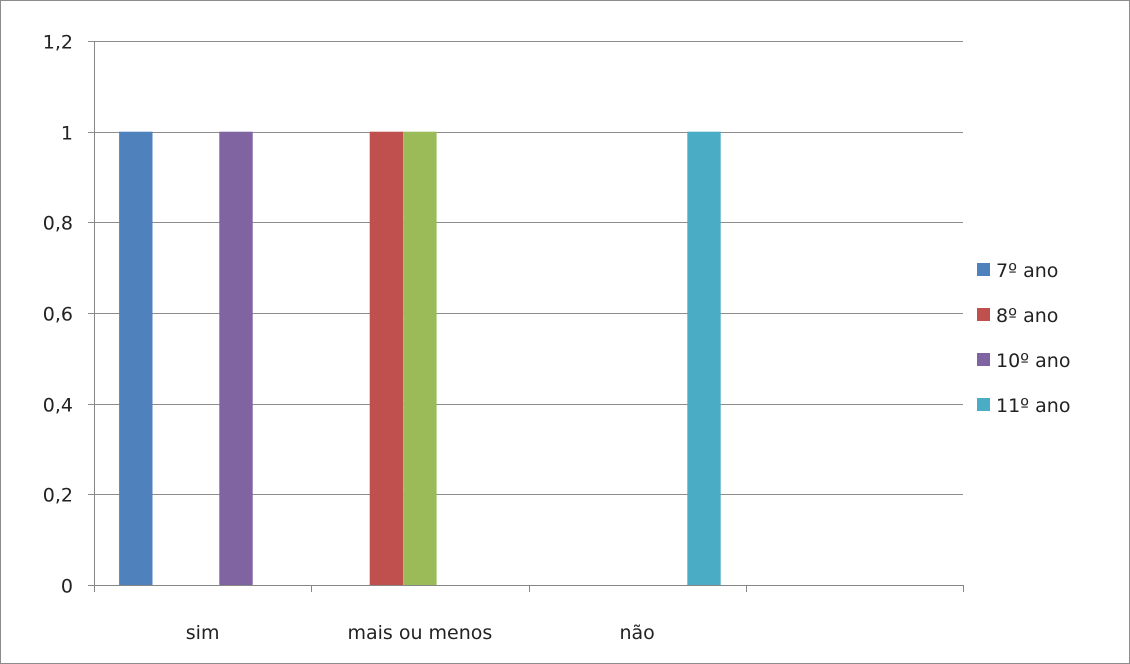  I want to click on x-tick-label: não, so click(636, 633).